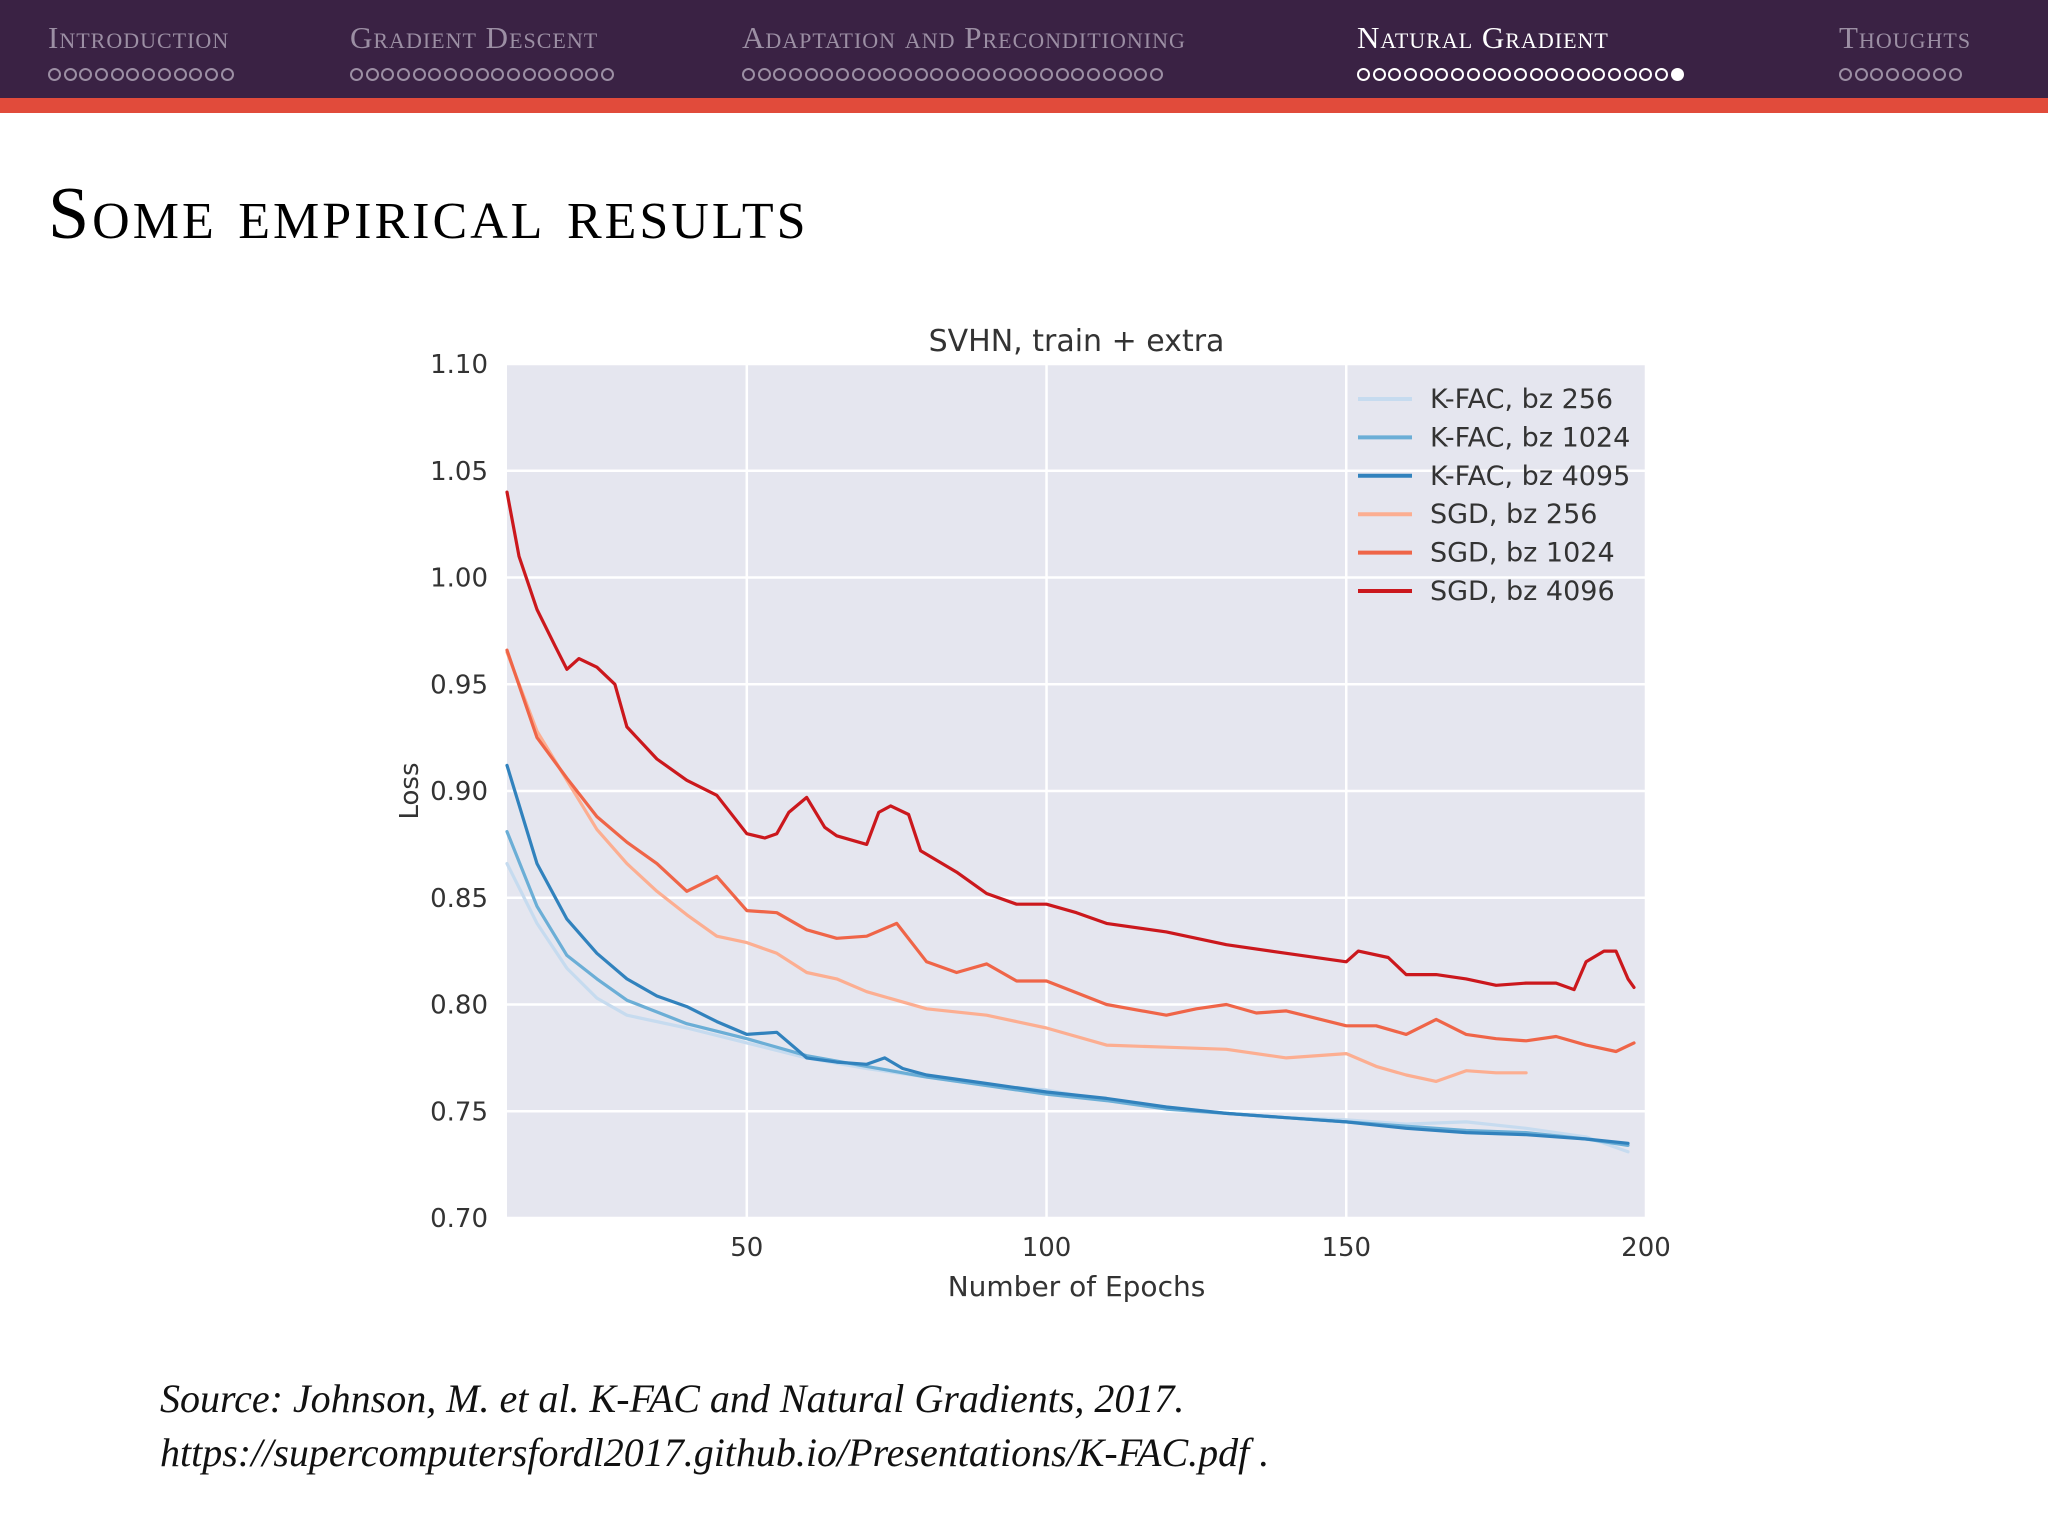 This screenshot has width=2048, height=1536. I want to click on nav-section: Introduction, so click(142, 52).